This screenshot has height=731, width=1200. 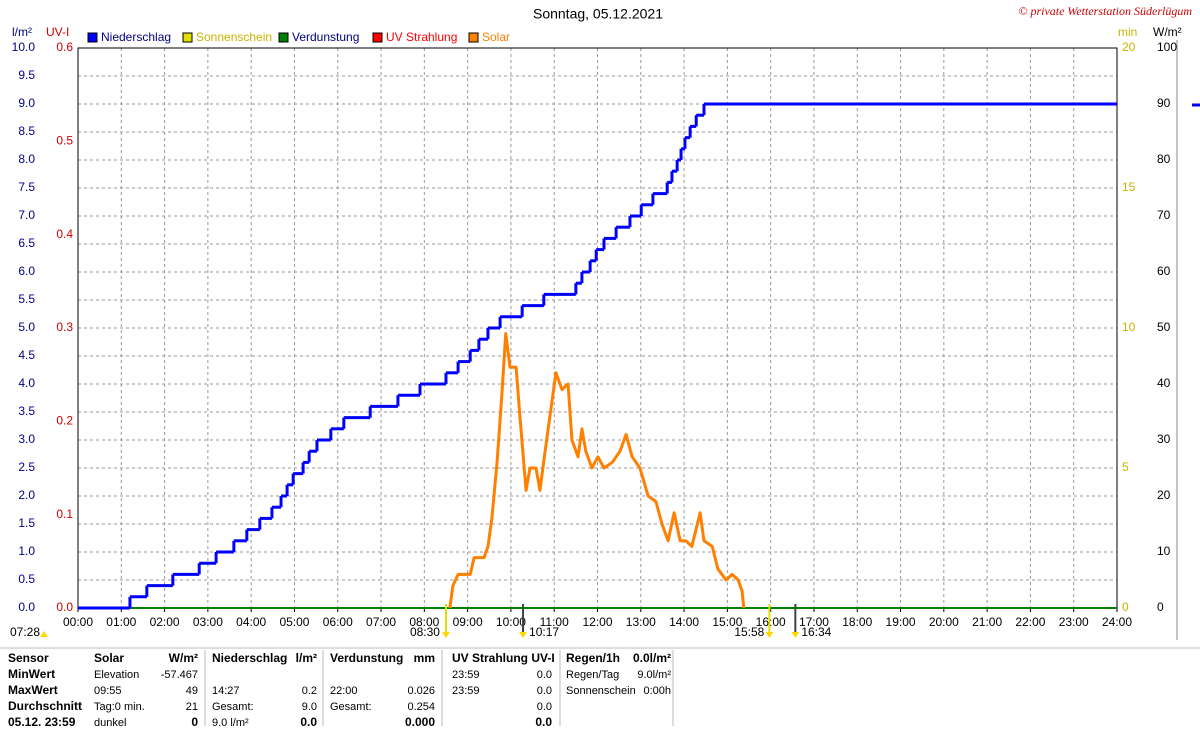 What do you see at coordinates (26, 355) in the screenshot?
I see `y-tick-label: 4.5` at bounding box center [26, 355].